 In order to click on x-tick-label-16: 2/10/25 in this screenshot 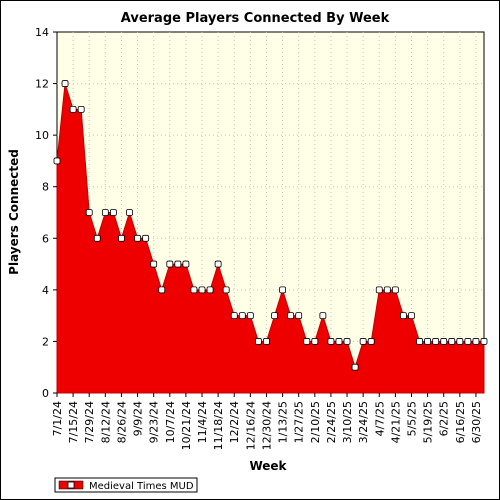, I will do `click(315, 422)`.